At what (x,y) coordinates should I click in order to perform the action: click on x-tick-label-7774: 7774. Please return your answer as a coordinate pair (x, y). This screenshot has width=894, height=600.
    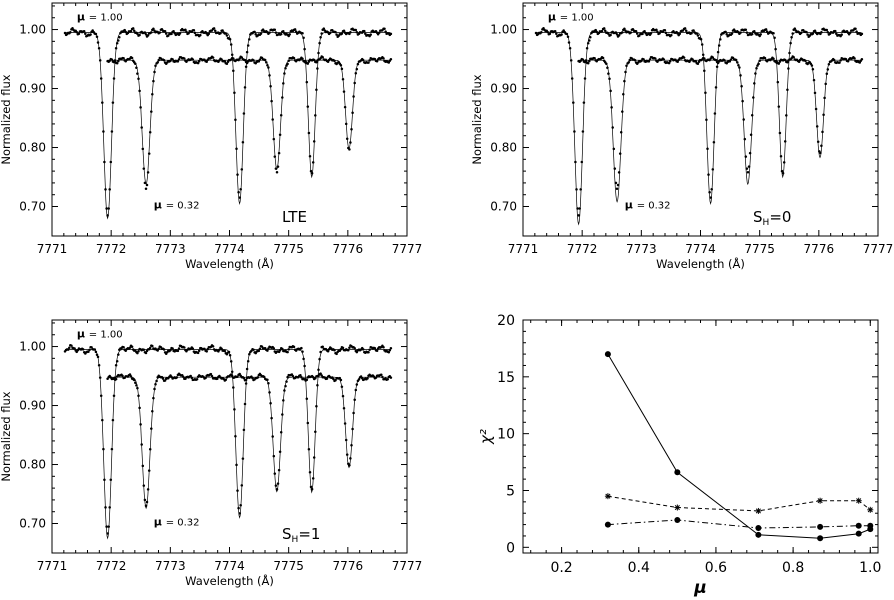
    Looking at the image, I should click on (229, 249).